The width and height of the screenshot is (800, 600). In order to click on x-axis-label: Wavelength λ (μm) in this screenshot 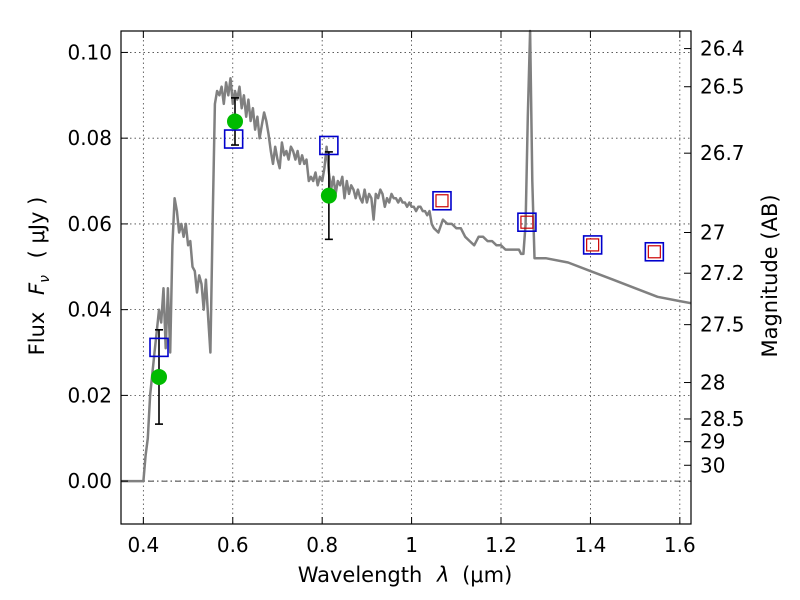, I will do `click(405, 575)`.